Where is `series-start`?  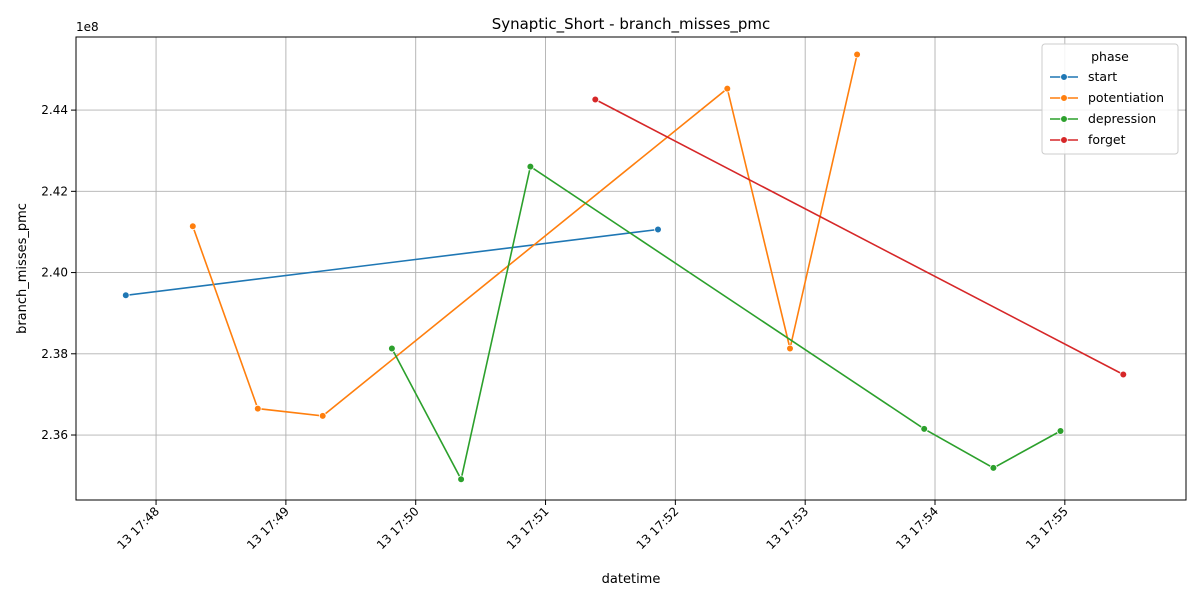 series-start is located at coordinates (392, 262).